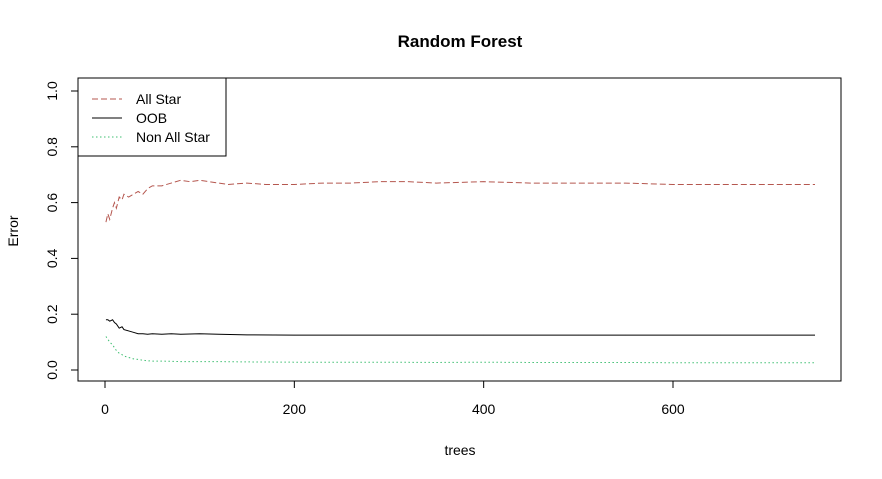 Image resolution: width=882 pixels, height=479 pixels. What do you see at coordinates (393, 398) in the screenshot?
I see `x-axis: 0 200 400 600` at bounding box center [393, 398].